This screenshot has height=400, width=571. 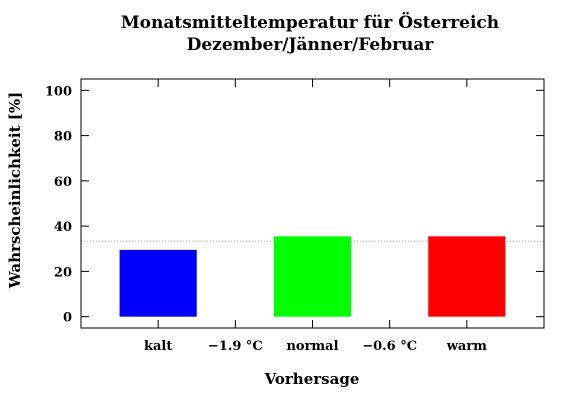 What do you see at coordinates (58, 91) in the screenshot?
I see `y-tick-label: 100` at bounding box center [58, 91].